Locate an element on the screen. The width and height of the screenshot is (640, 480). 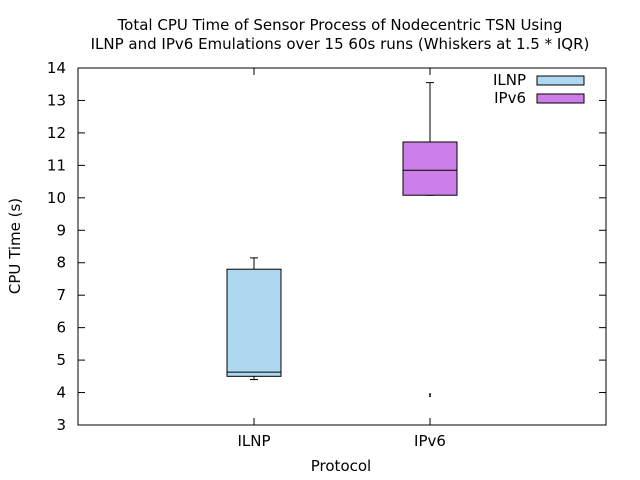
y-tick-label: 8 is located at coordinates (61, 263).